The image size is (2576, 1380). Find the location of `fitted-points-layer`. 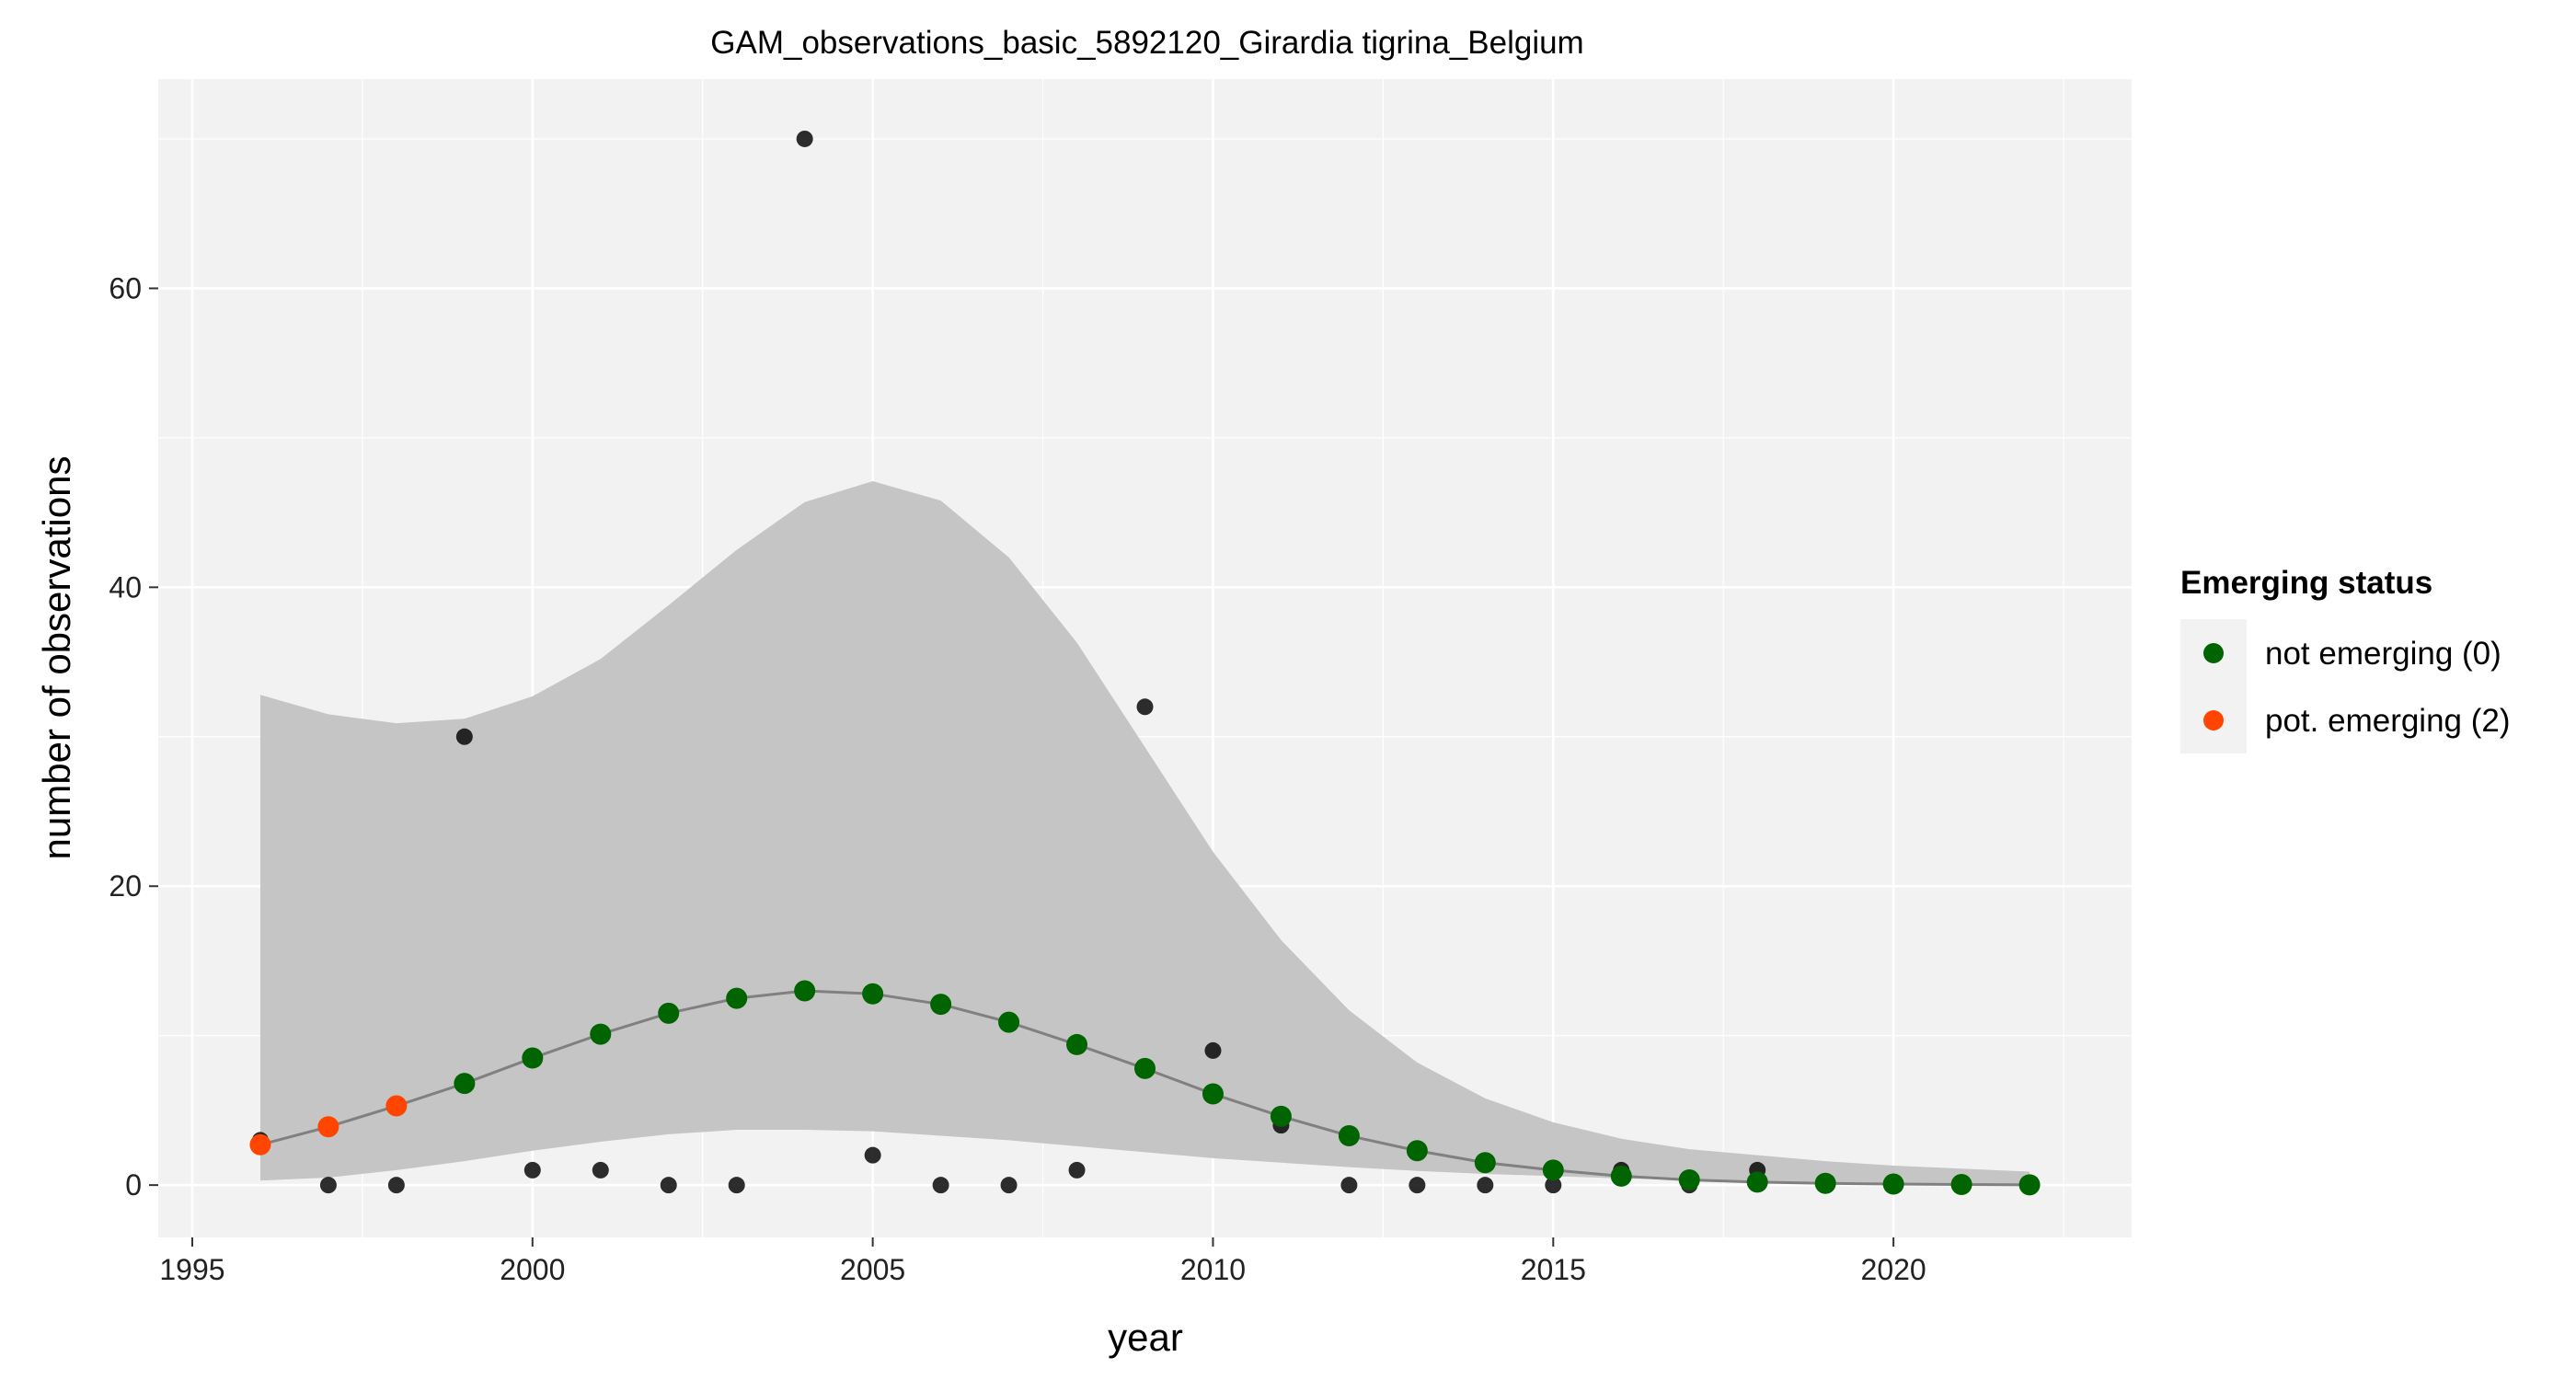

fitted-points-layer is located at coordinates (1145, 1088).